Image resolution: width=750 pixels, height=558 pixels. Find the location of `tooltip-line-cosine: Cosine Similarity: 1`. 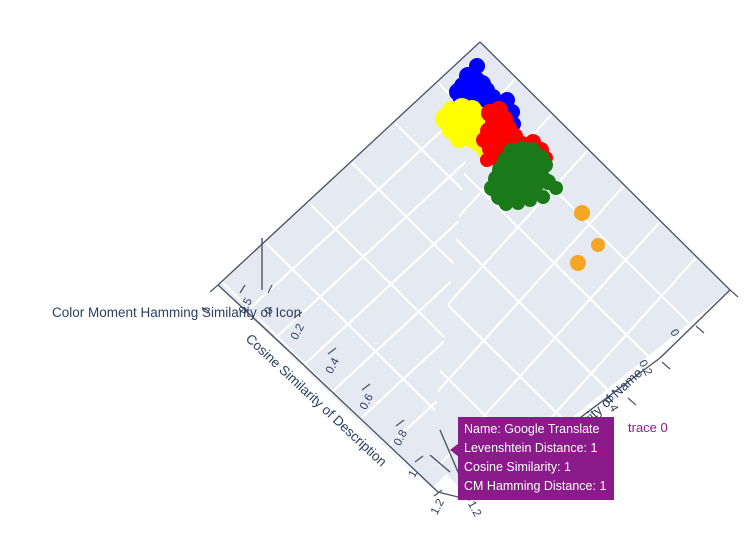

tooltip-line-cosine: Cosine Similarity: 1 is located at coordinates (517, 467).